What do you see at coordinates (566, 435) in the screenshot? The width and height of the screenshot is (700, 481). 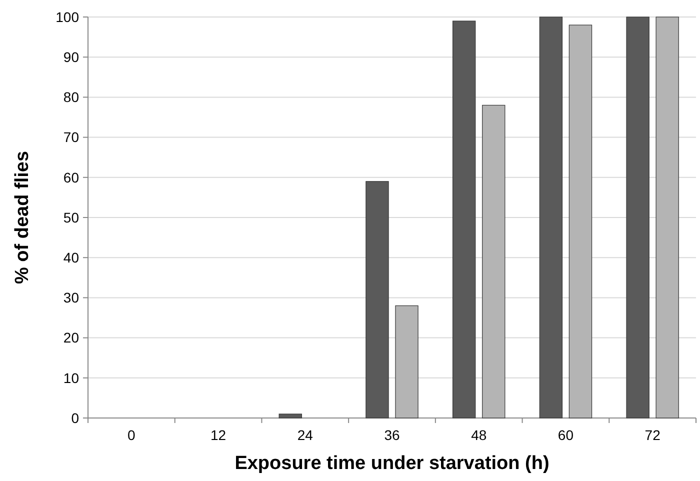 I see `x-tick-label: 60` at bounding box center [566, 435].